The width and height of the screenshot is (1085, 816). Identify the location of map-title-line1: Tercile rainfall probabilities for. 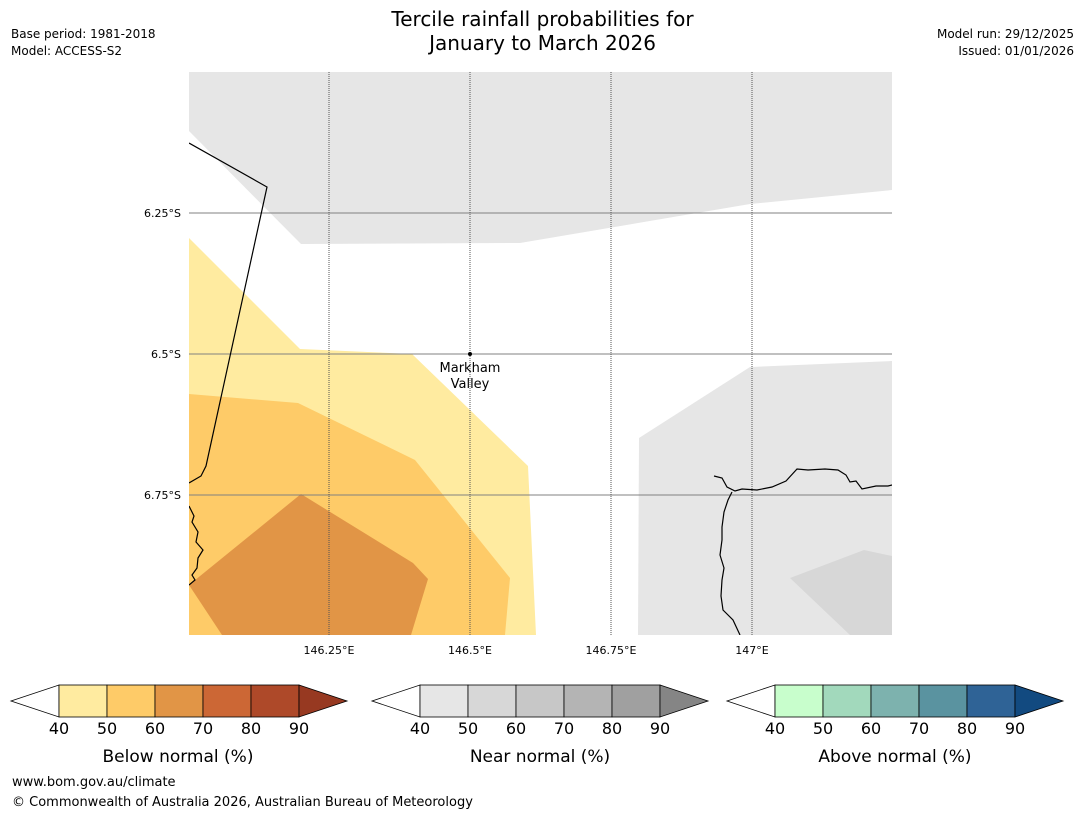
(542, 19).